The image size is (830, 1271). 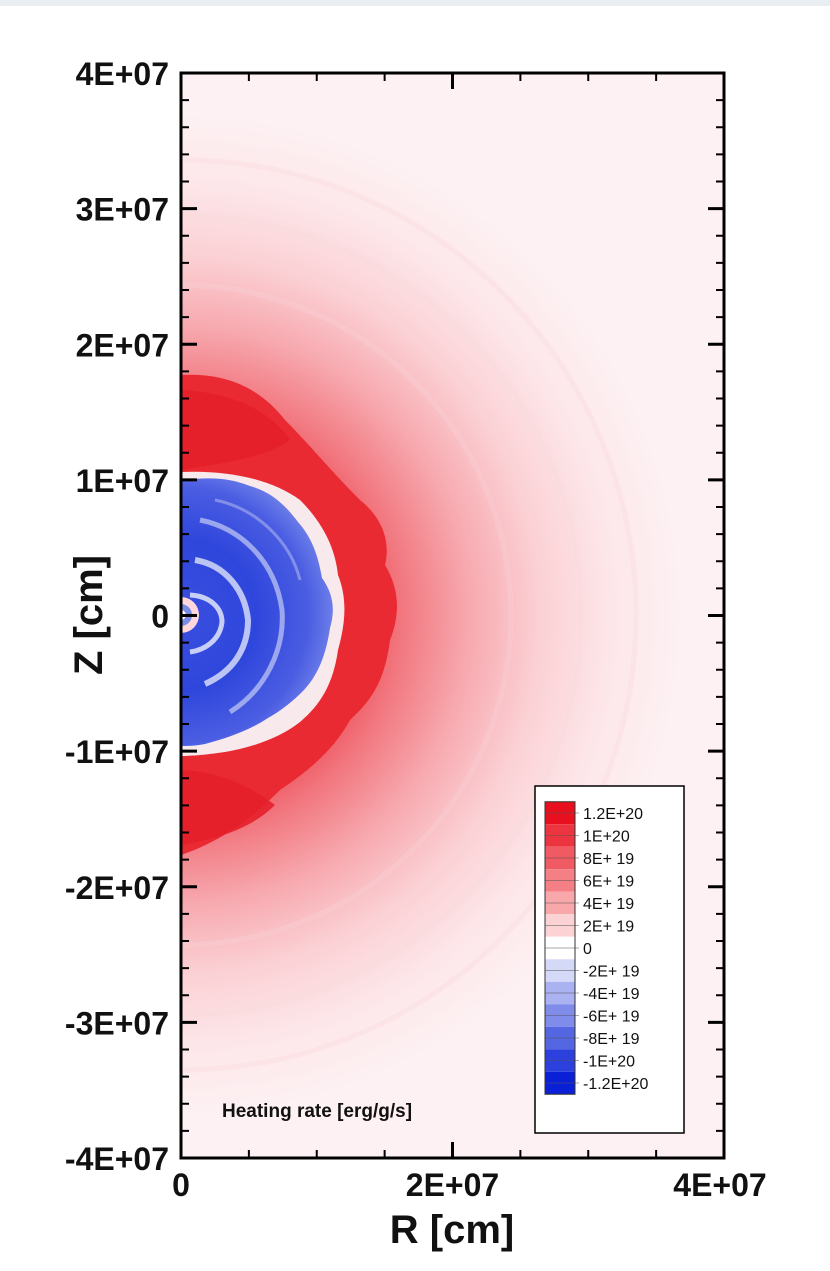 What do you see at coordinates (606, 837) in the screenshot?
I see `colorbar-label: 1E+20` at bounding box center [606, 837].